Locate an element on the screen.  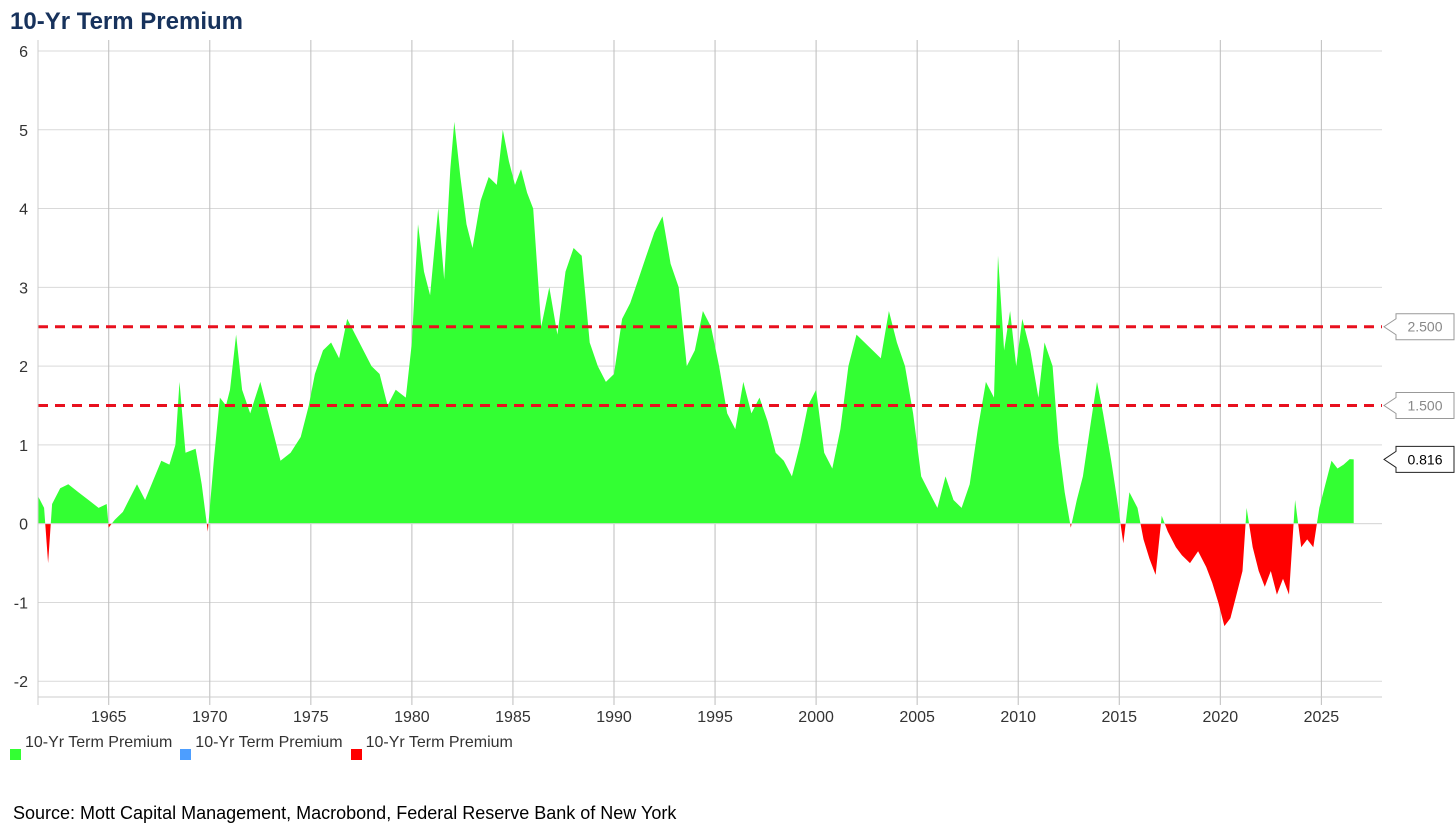
legend-item-positive: 10-Yr Term Premium is located at coordinates (91, 747).